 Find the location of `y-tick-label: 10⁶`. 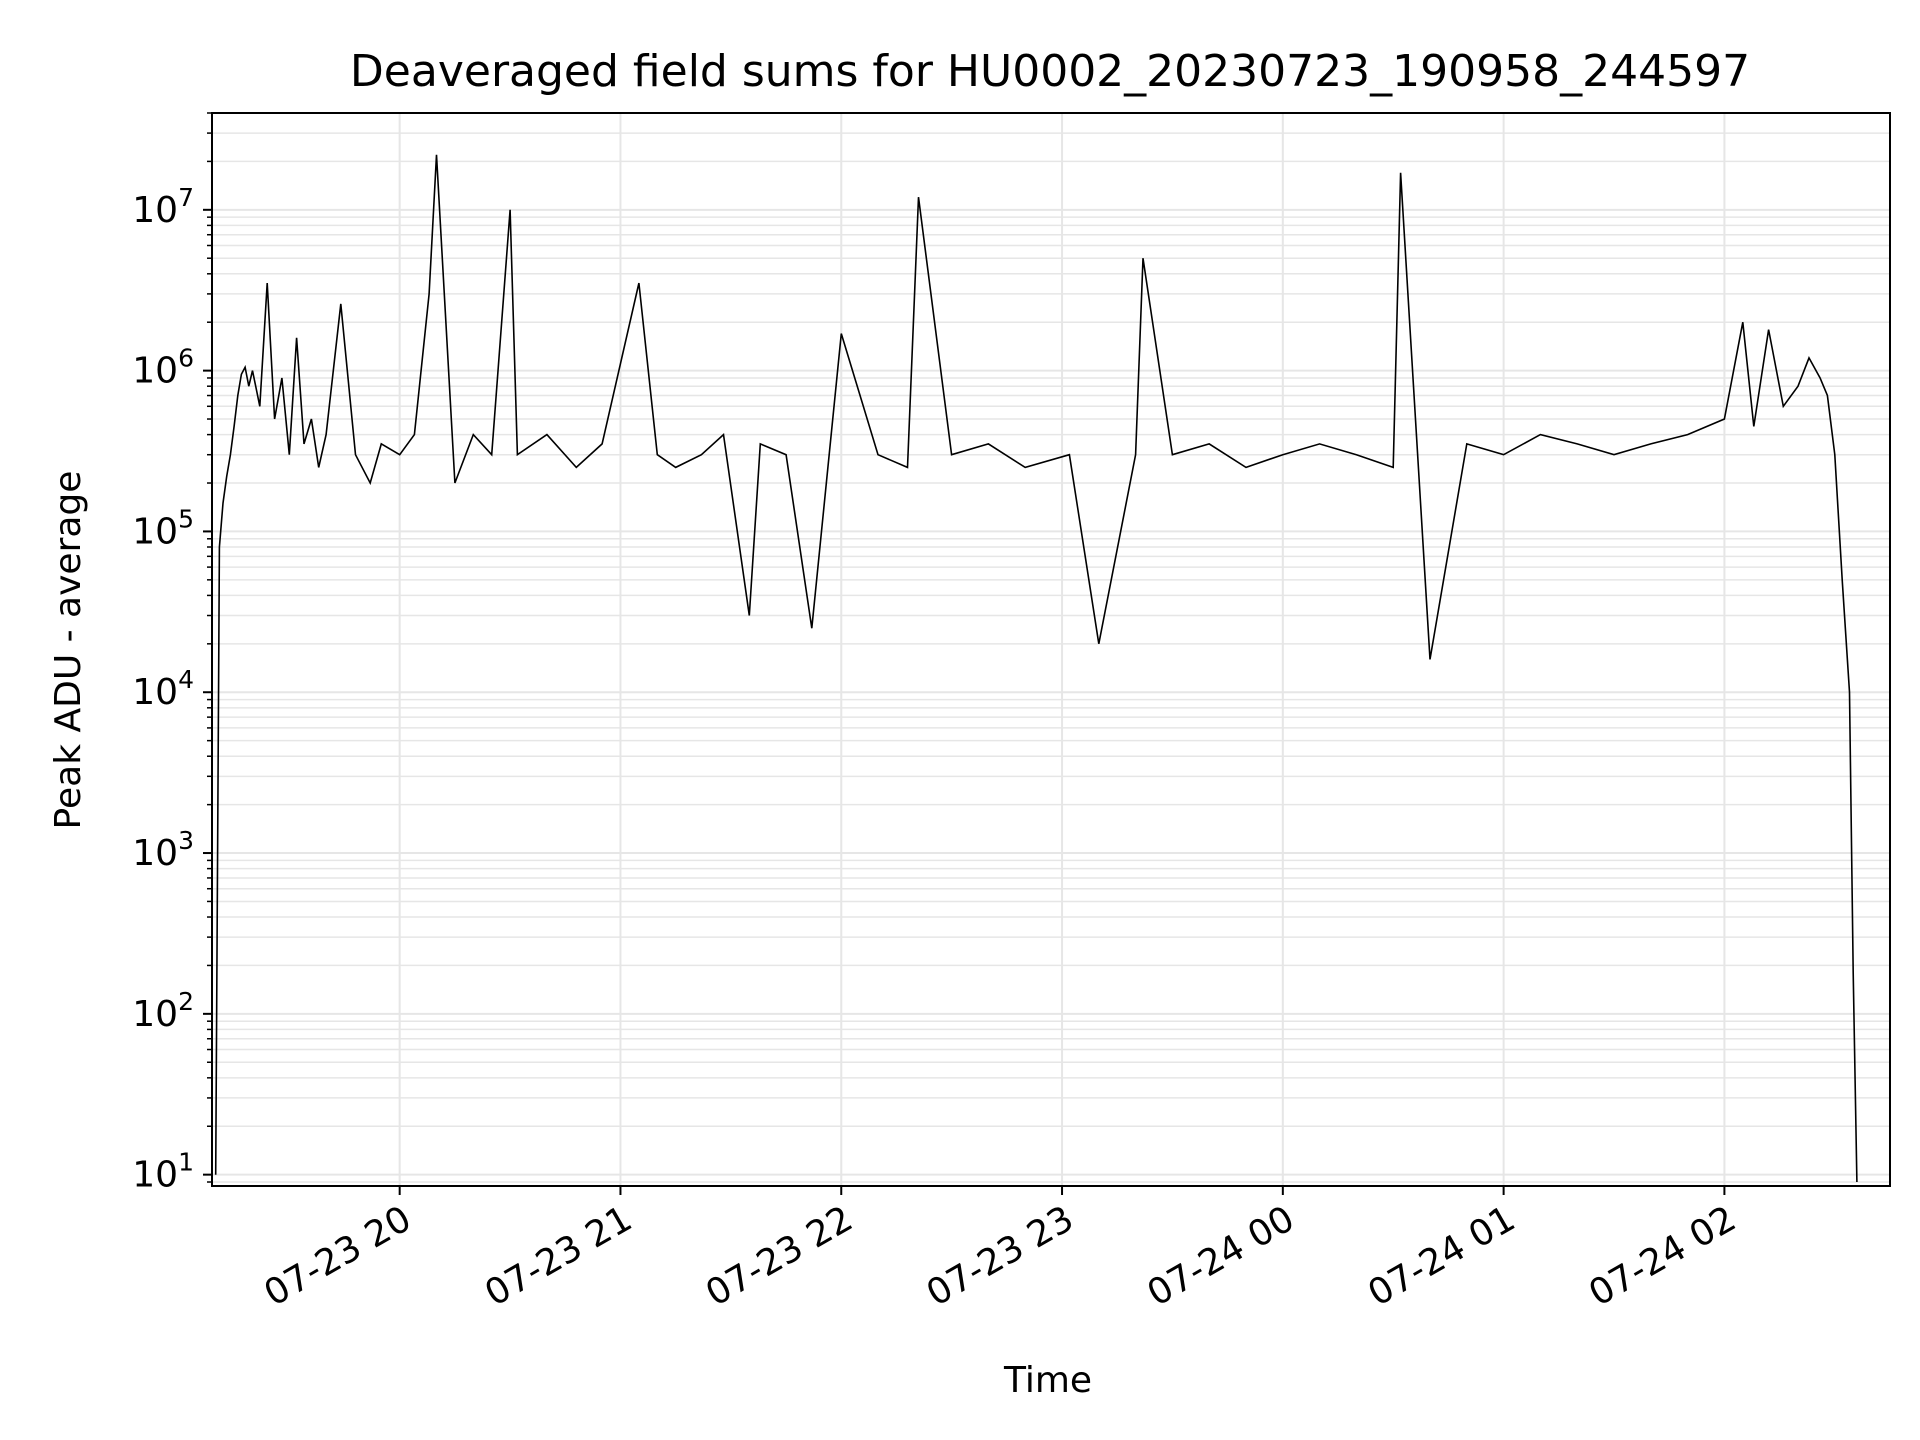

y-tick-label: 10⁶ is located at coordinates (163, 368).